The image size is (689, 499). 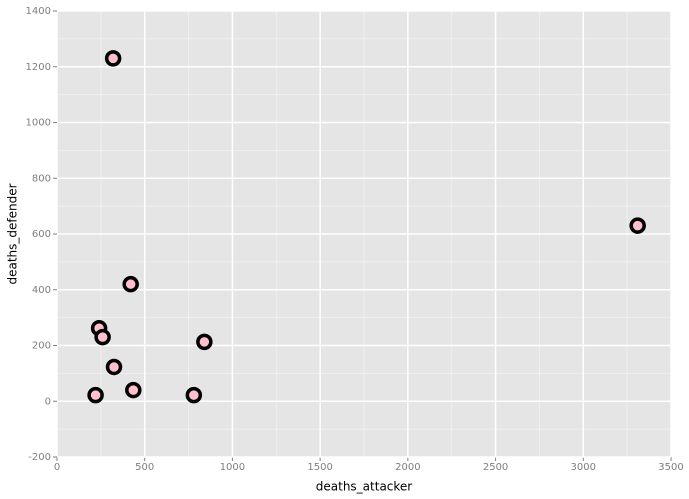 I want to click on x-tick-label: 500, so click(x=144, y=467).